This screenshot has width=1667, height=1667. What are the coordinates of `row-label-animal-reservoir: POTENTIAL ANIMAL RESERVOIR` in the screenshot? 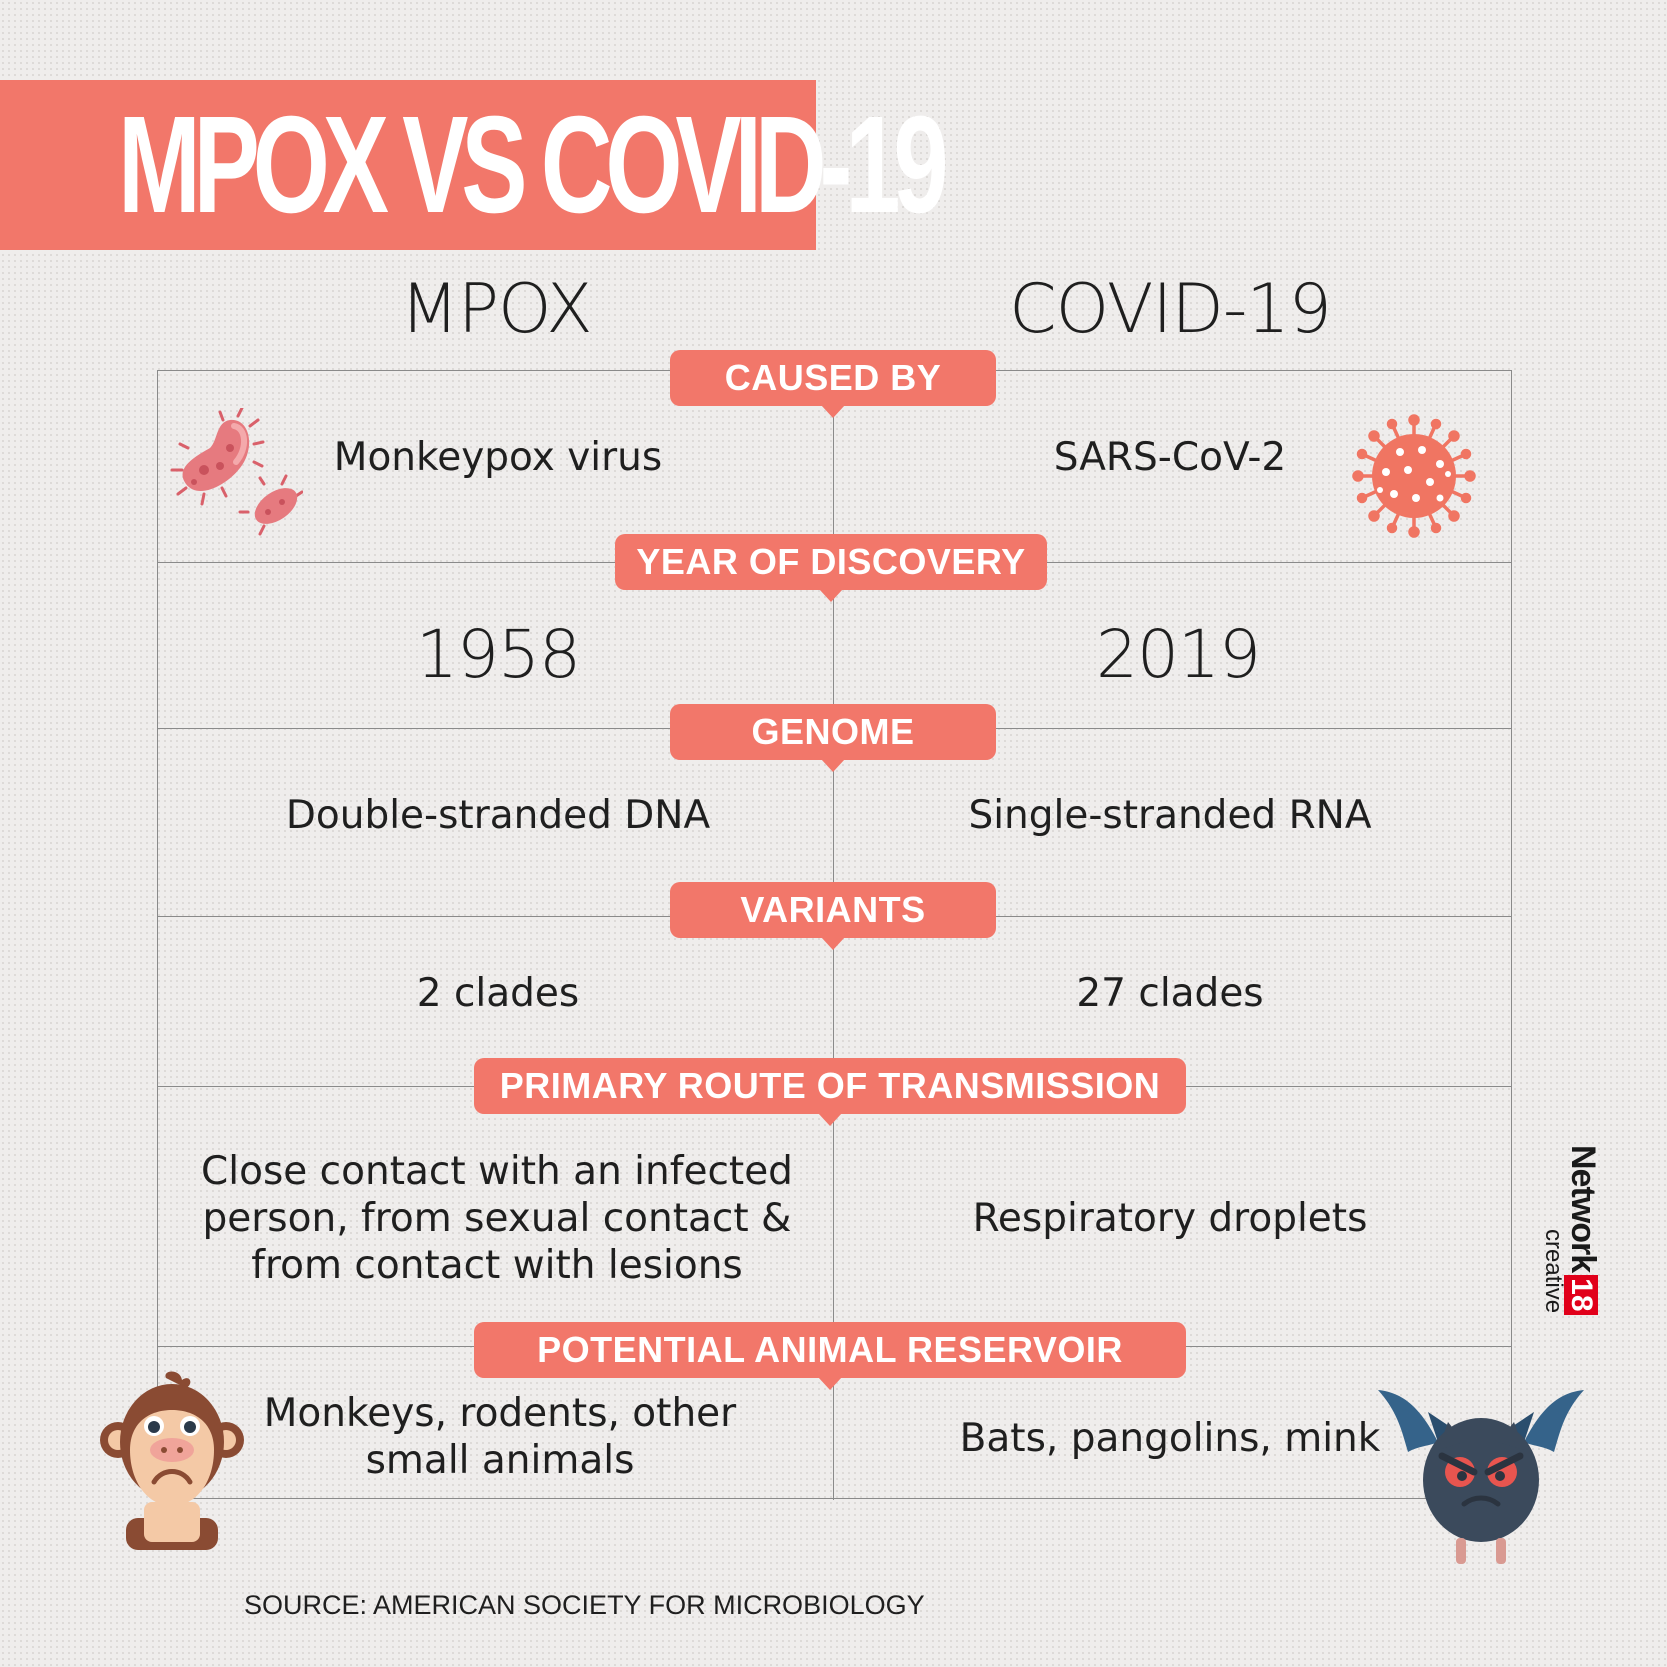 It's located at (830, 1356).